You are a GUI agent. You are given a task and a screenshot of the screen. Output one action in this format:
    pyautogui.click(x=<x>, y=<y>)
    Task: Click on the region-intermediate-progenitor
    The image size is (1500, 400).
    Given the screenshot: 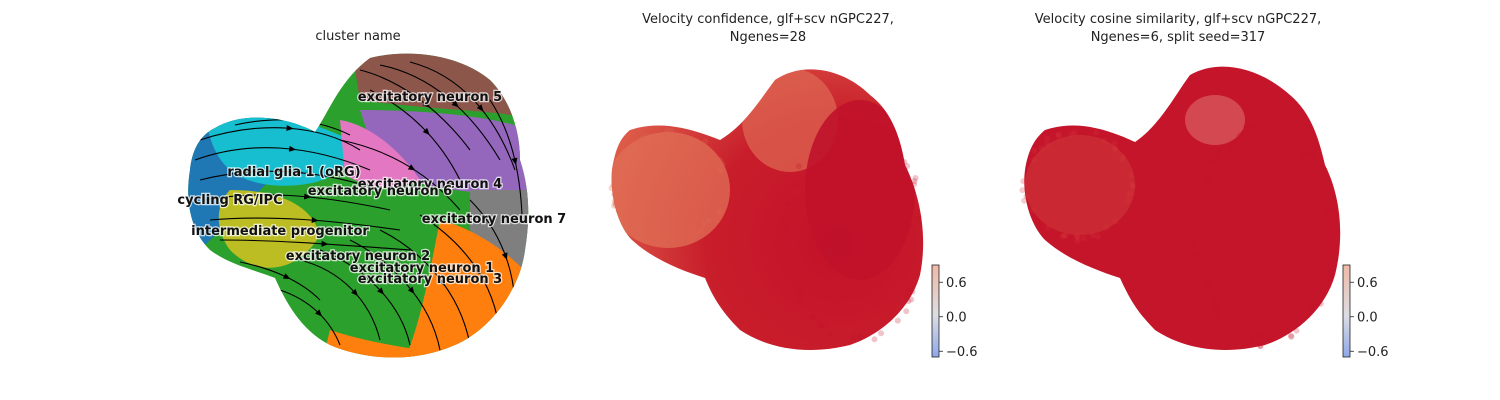 What is the action you would take?
    pyautogui.click(x=269, y=229)
    